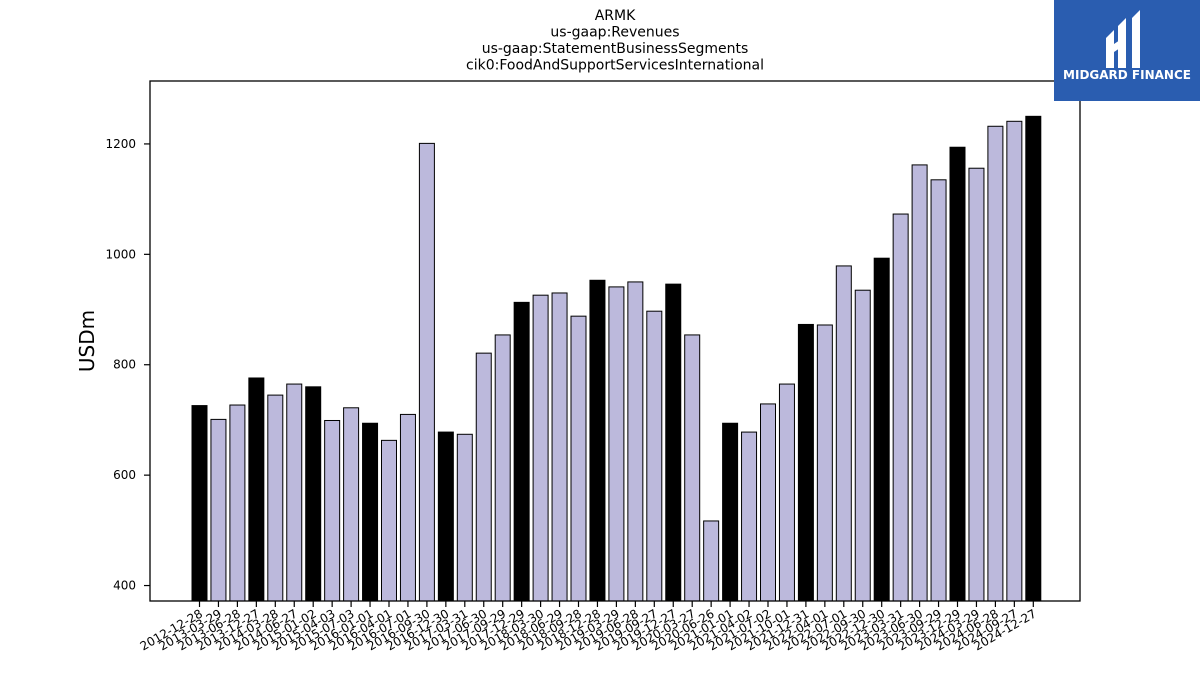  What do you see at coordinates (1127, 75) in the screenshot?
I see `logo-text: MIDGARD FINANCE` at bounding box center [1127, 75].